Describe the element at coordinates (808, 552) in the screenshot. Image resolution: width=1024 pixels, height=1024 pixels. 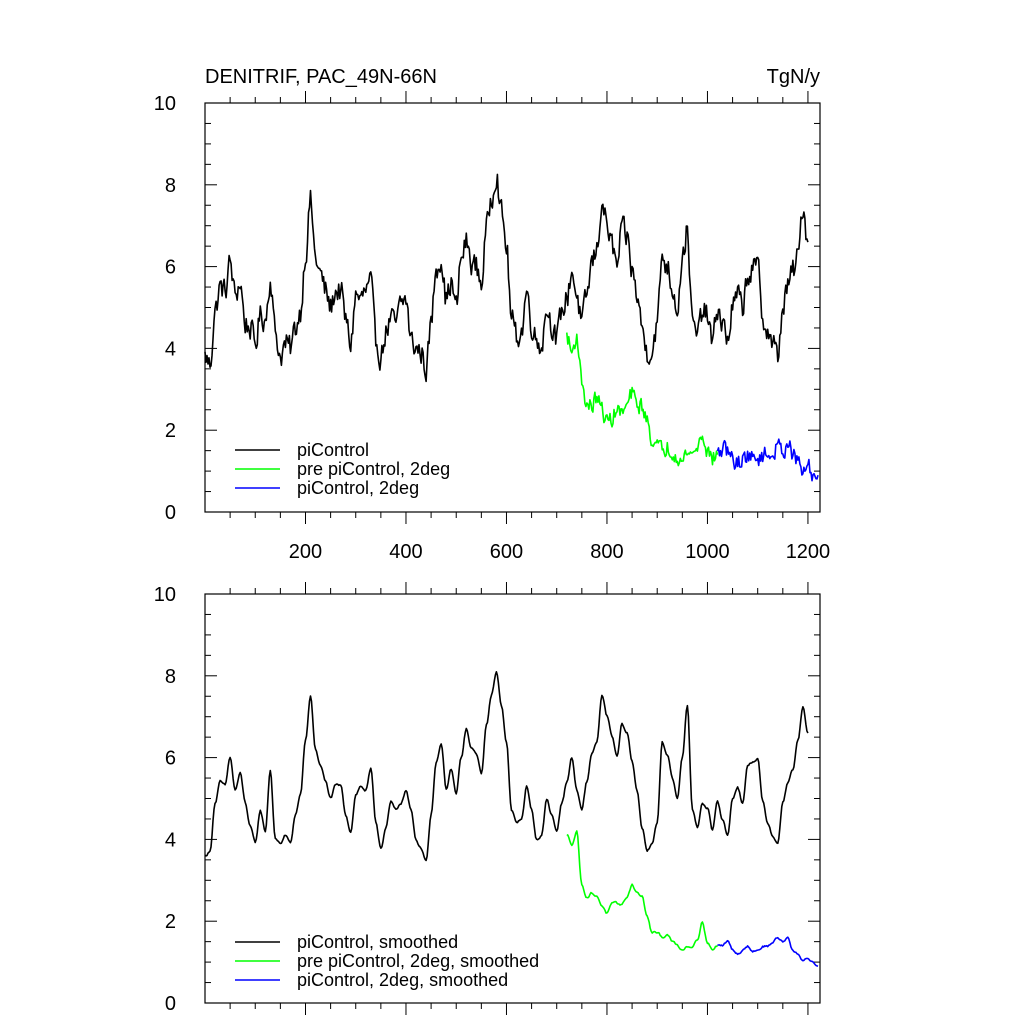
I see `x-tick-label: 1200` at that location.